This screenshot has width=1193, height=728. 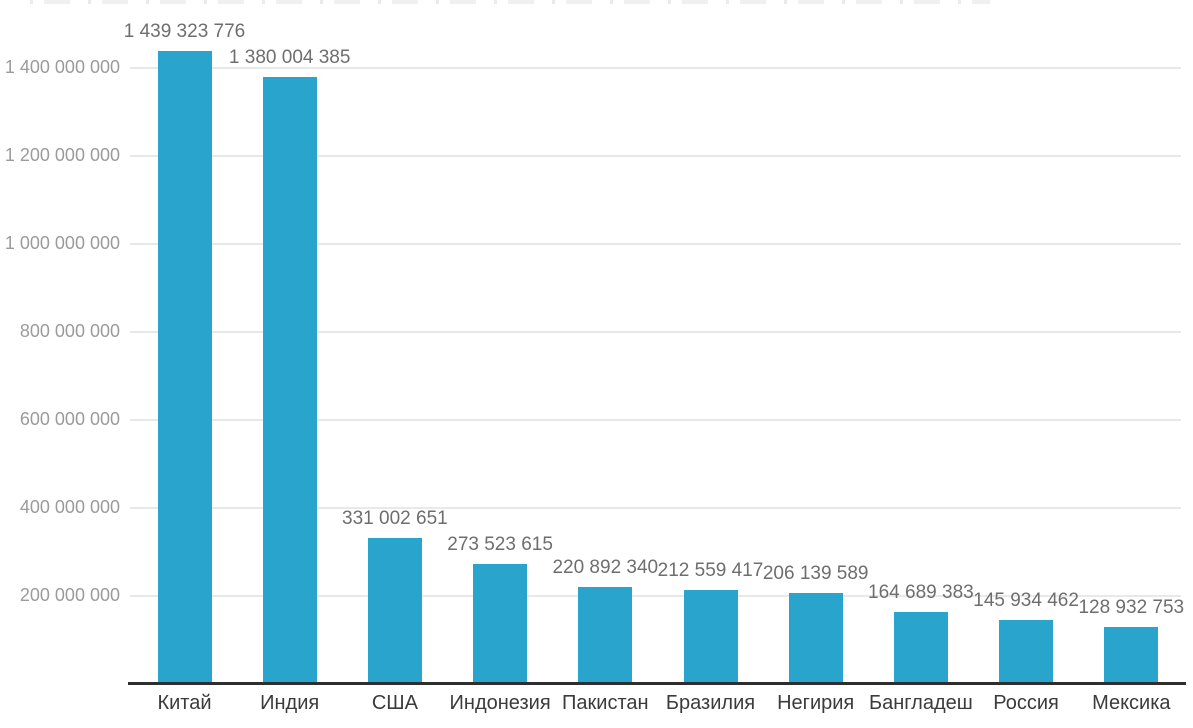 What do you see at coordinates (1131, 608) in the screenshot?
I see `bar-value-label: 128 932 753` at bounding box center [1131, 608].